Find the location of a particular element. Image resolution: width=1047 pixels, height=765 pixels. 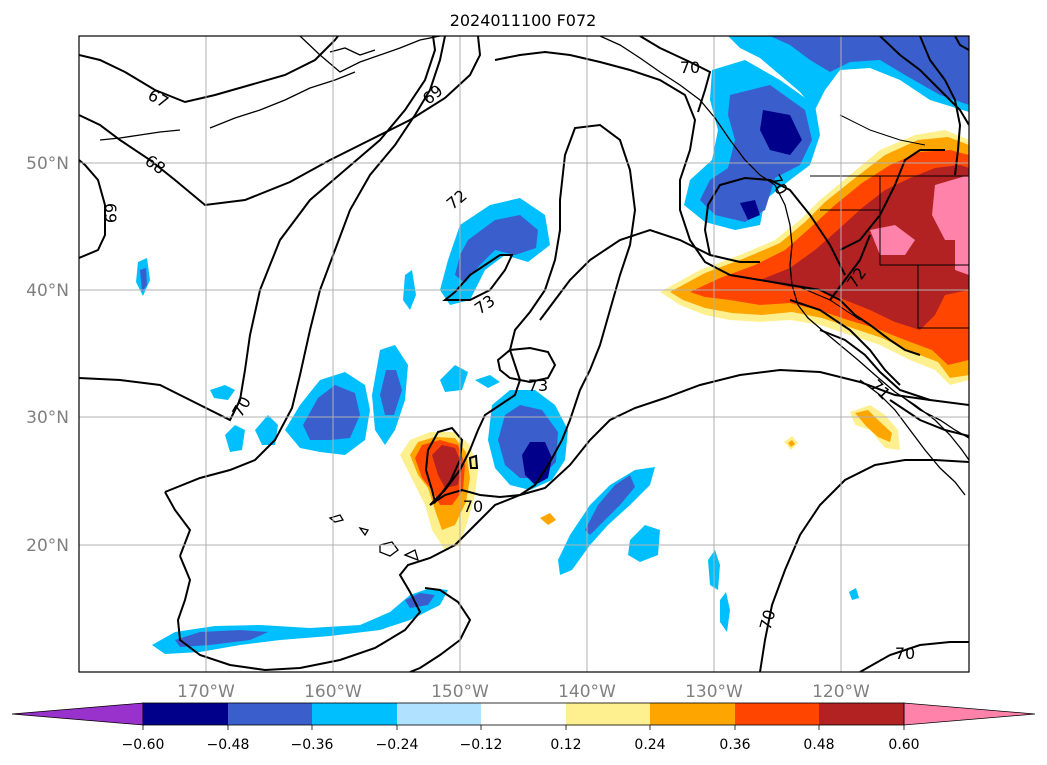

lon-label: 160°W is located at coordinates (333, 692).